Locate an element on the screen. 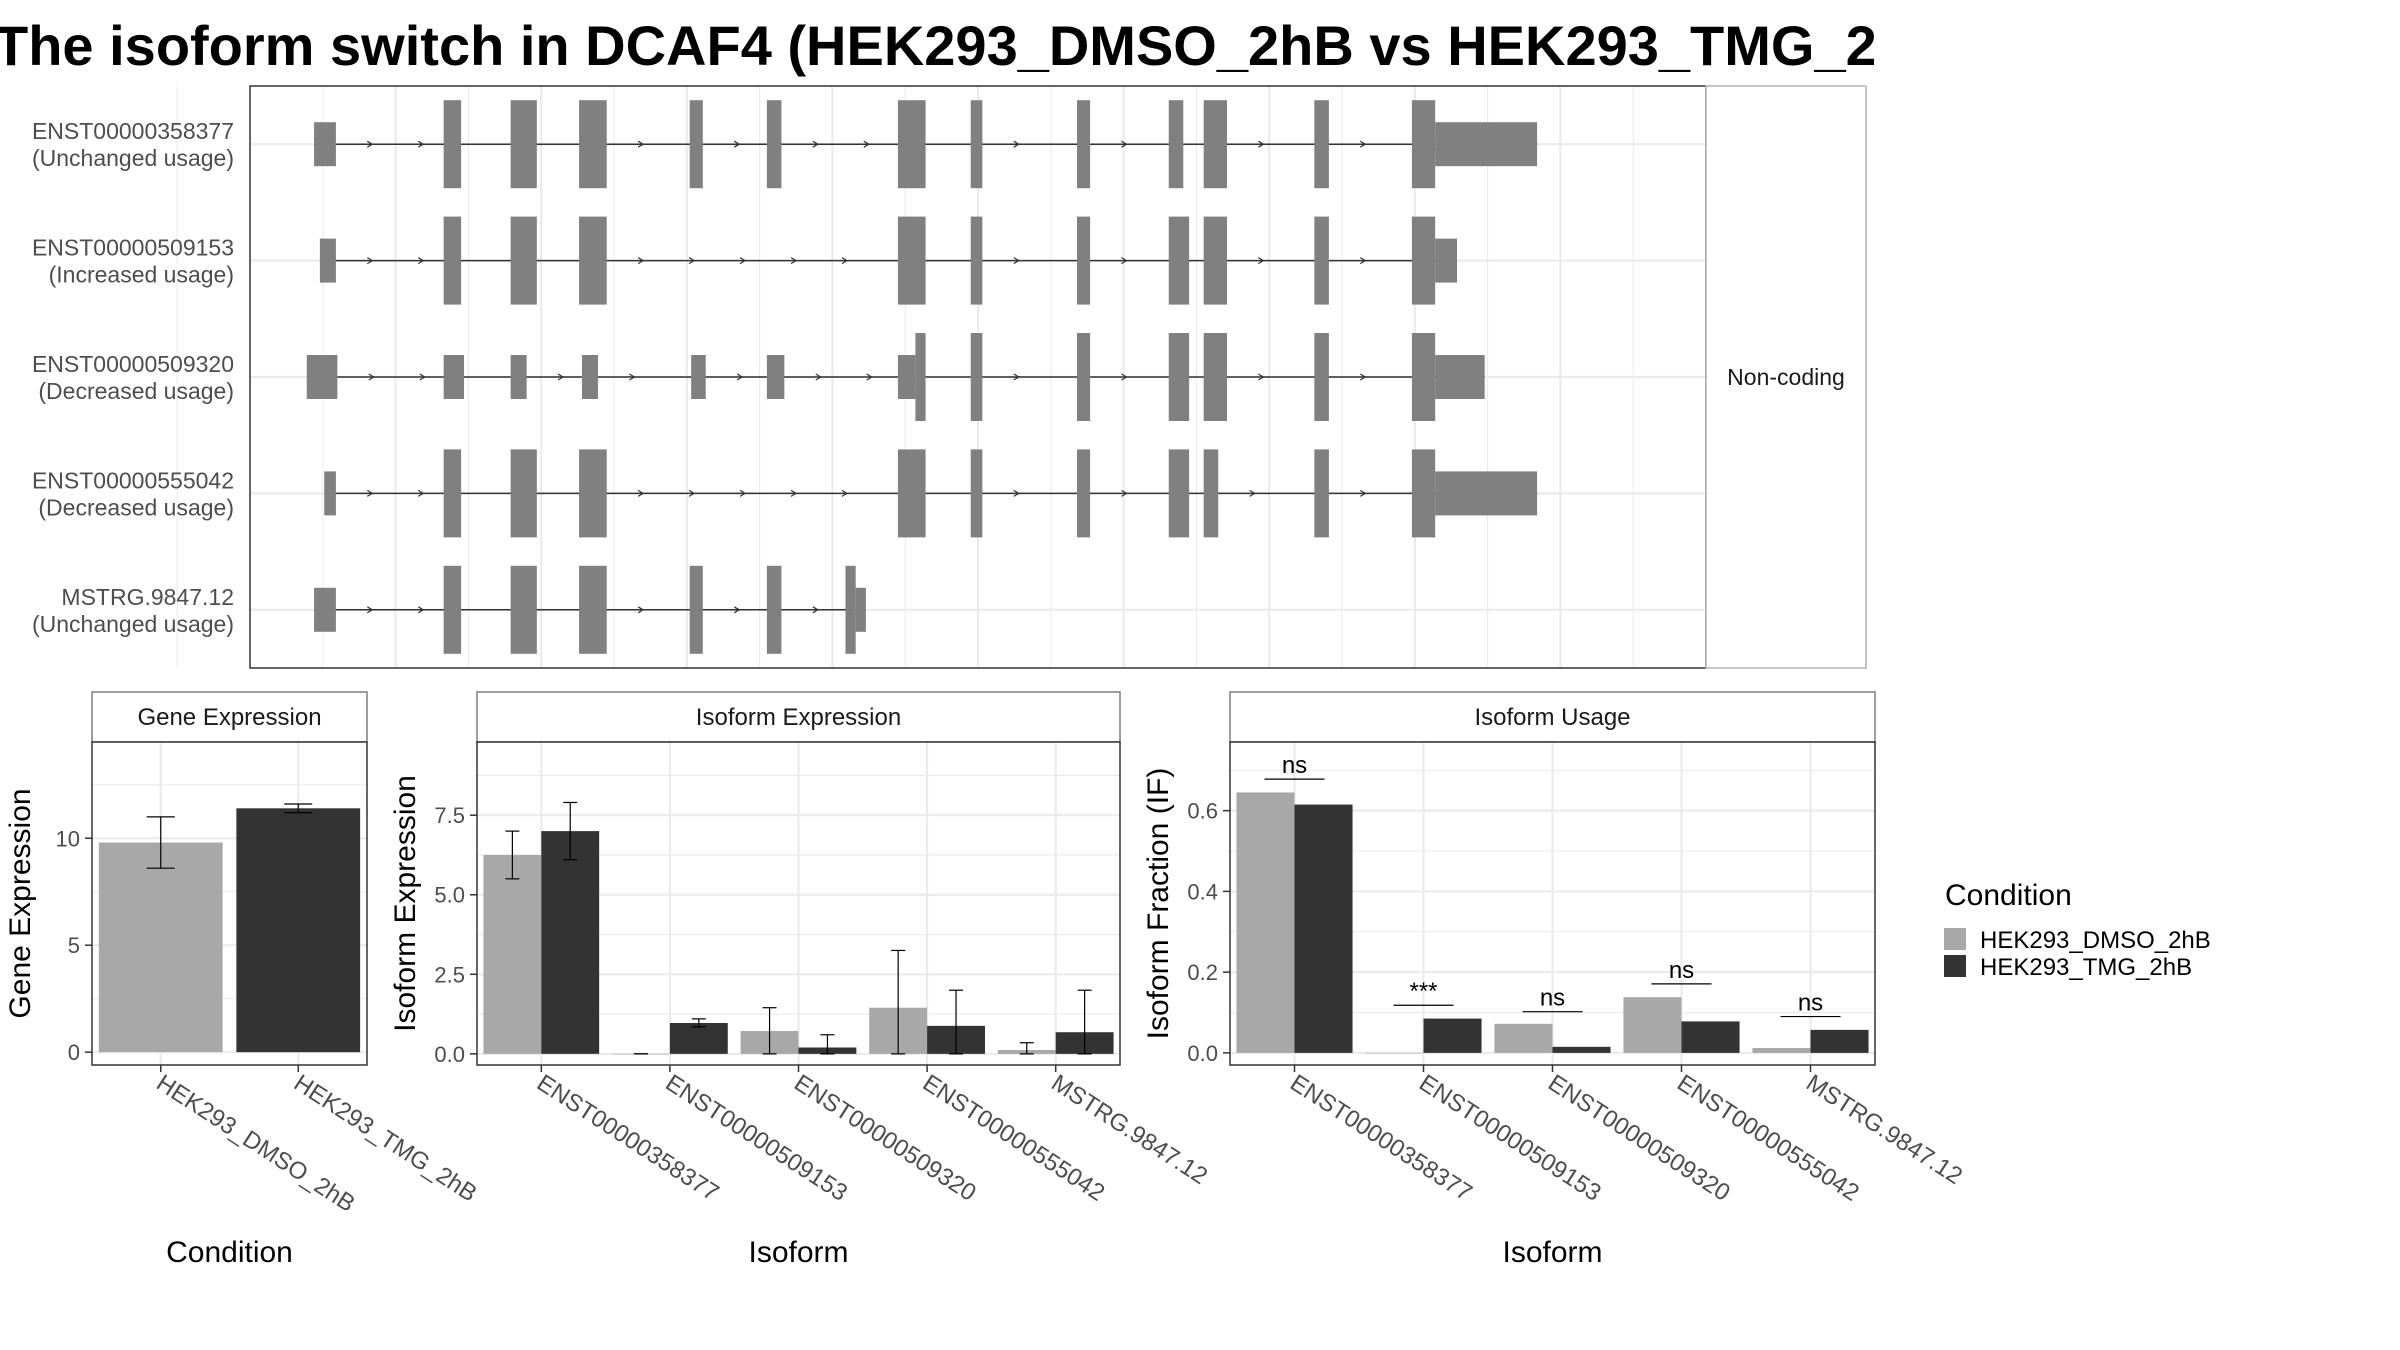 The height and width of the screenshot is (1350, 2400). y-tick-label: 2.5 is located at coordinates (449, 974).